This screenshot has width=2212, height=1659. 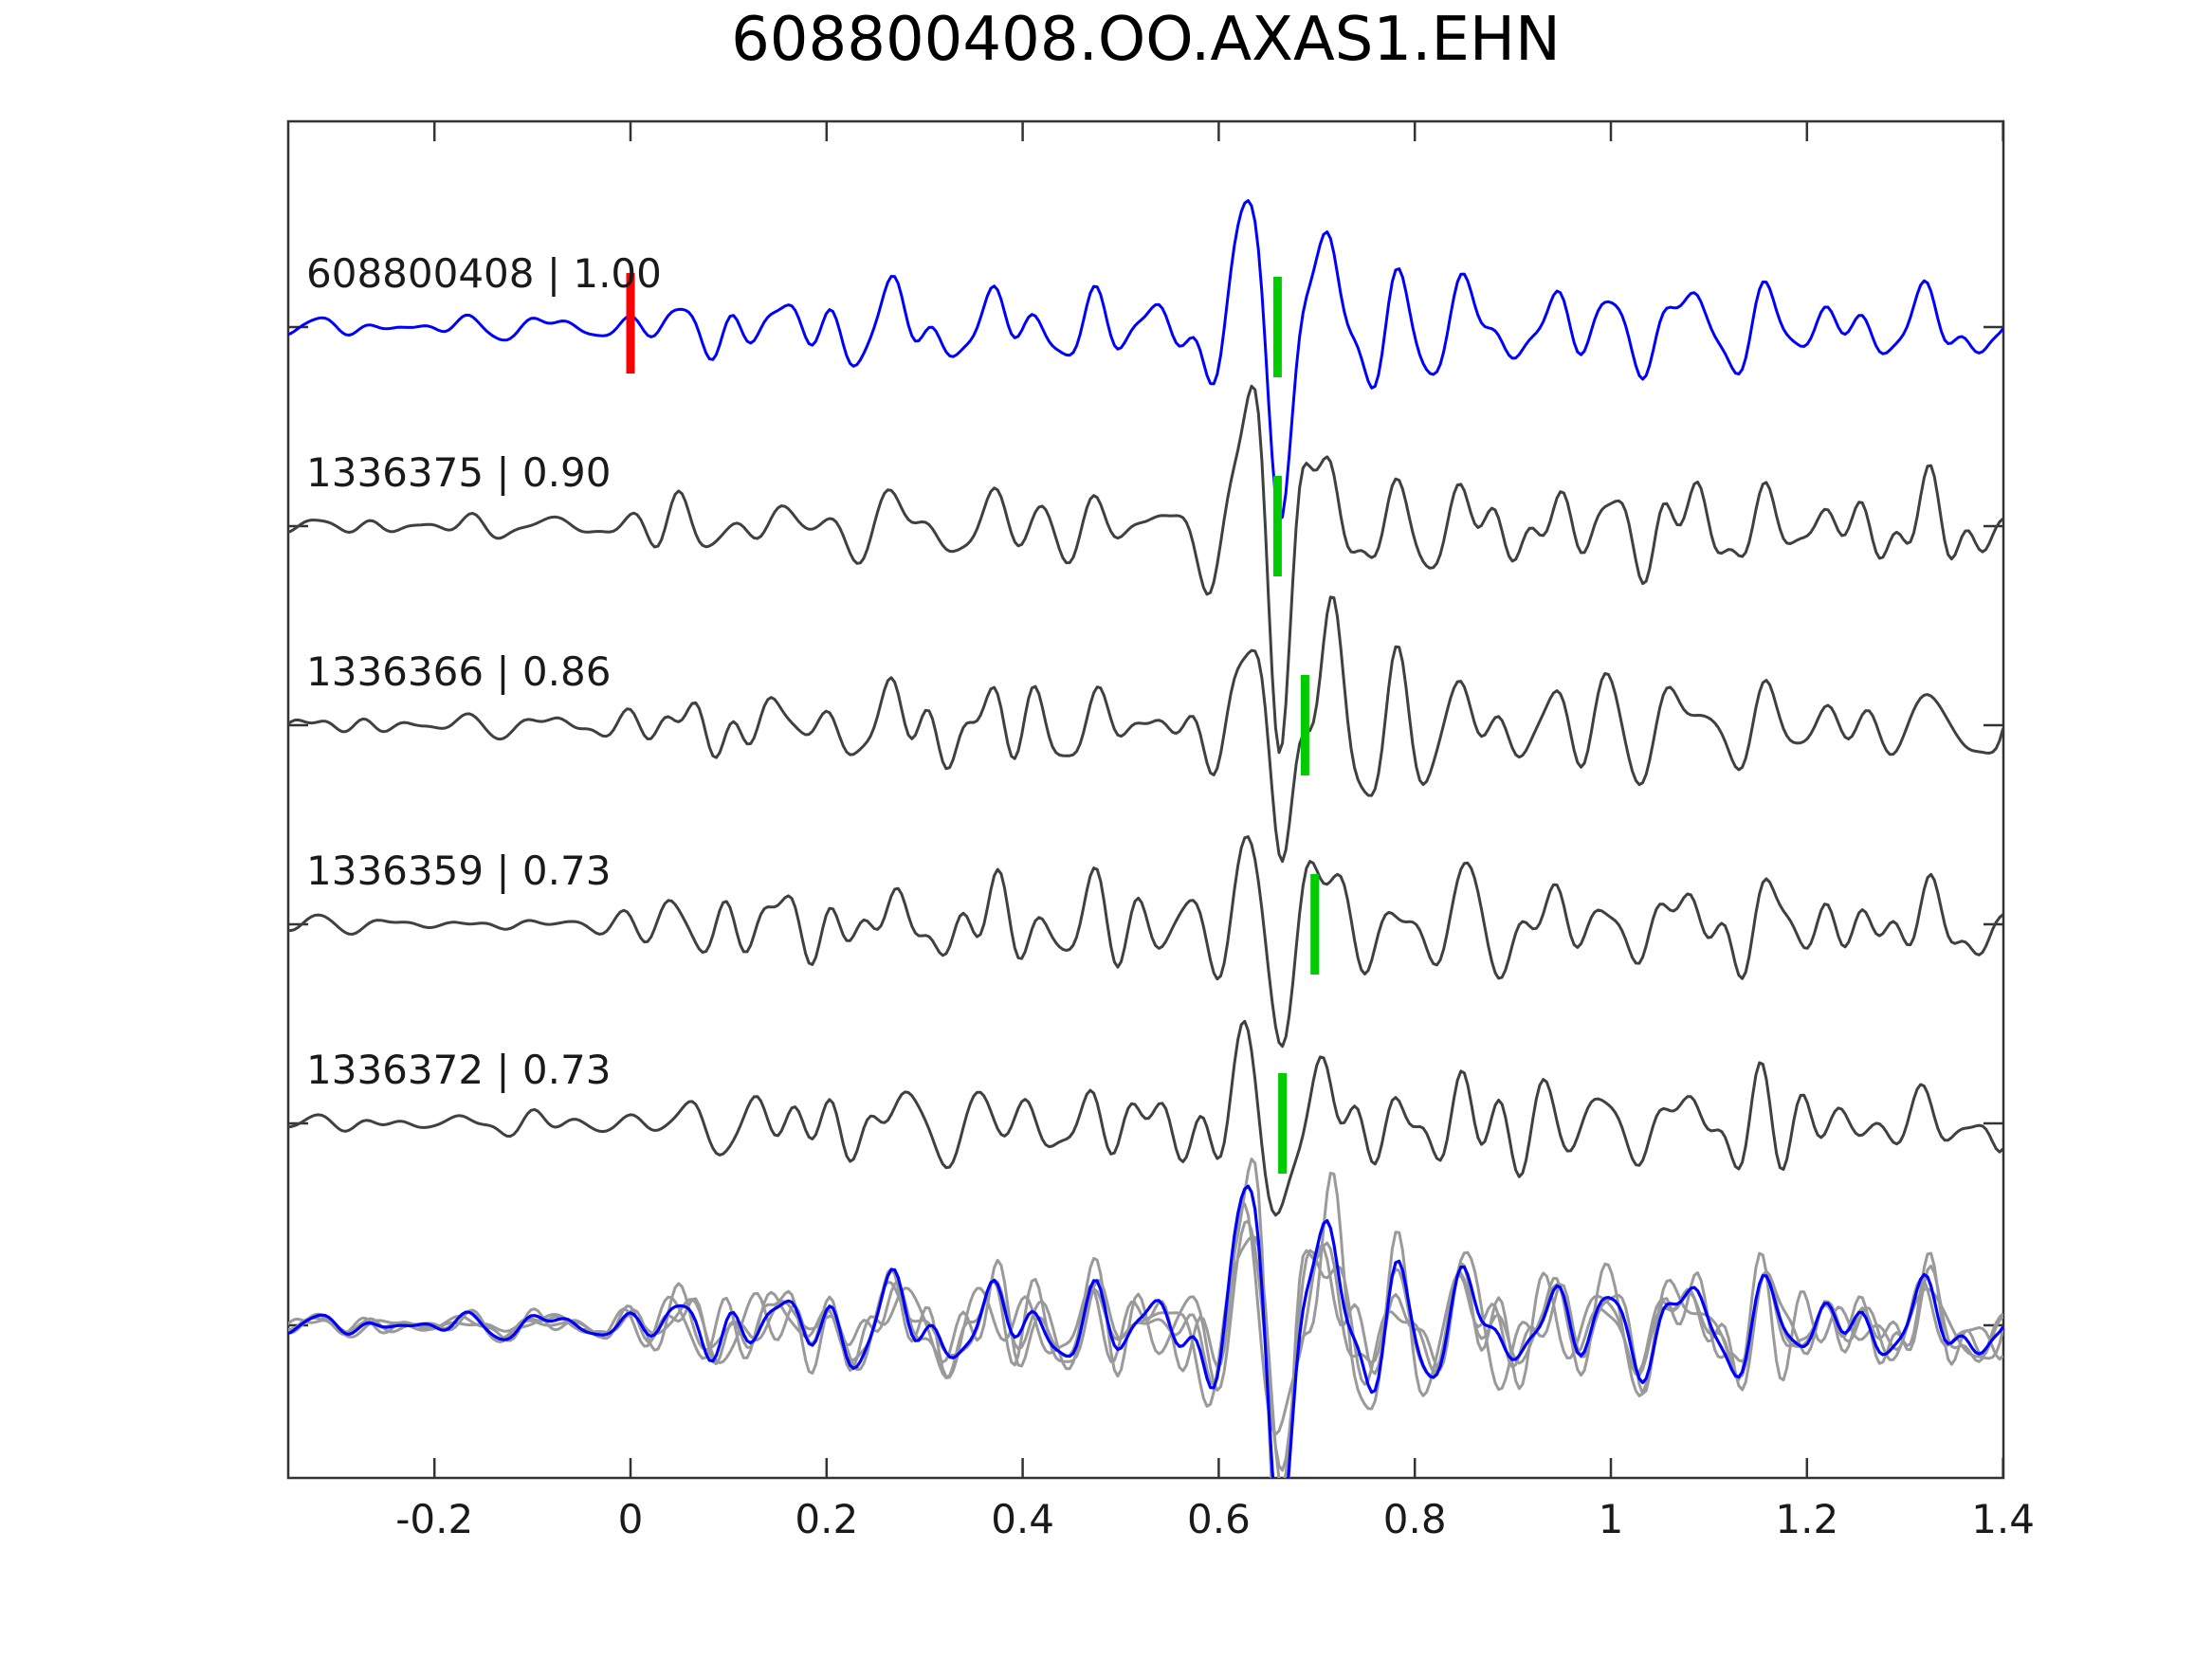 I want to click on trace-label-1336372: 1336372 | 0.73, so click(x=458, y=1070).